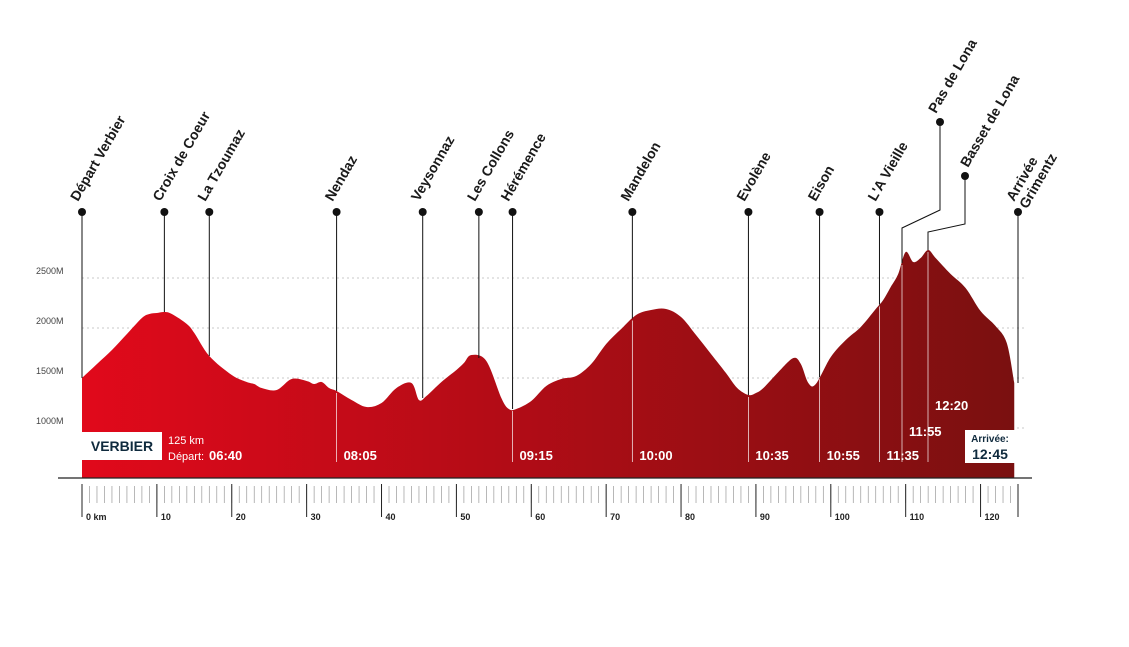  What do you see at coordinates (842, 517) in the screenshot?
I see `x-tick-label: 100` at bounding box center [842, 517].